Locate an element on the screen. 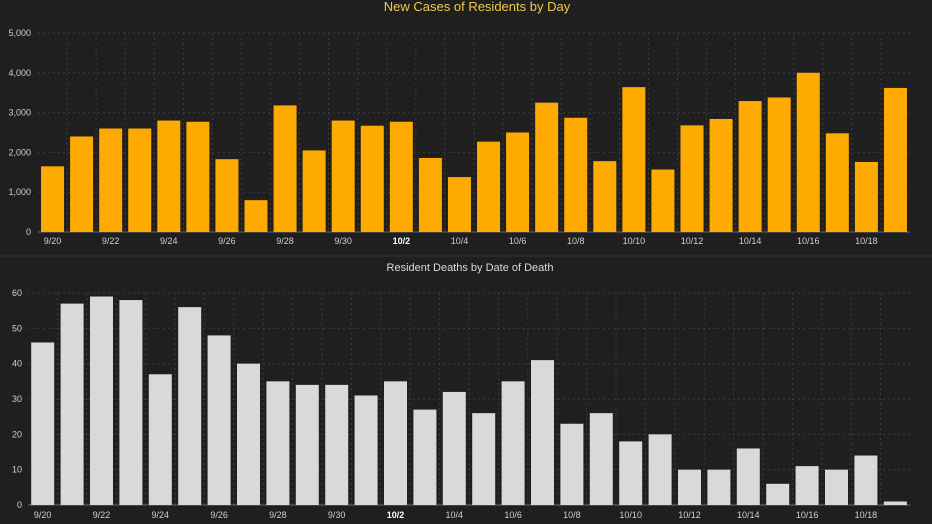 The height and width of the screenshot is (524, 932). cases-y-tick-label: 4,000 is located at coordinates (19, 73).